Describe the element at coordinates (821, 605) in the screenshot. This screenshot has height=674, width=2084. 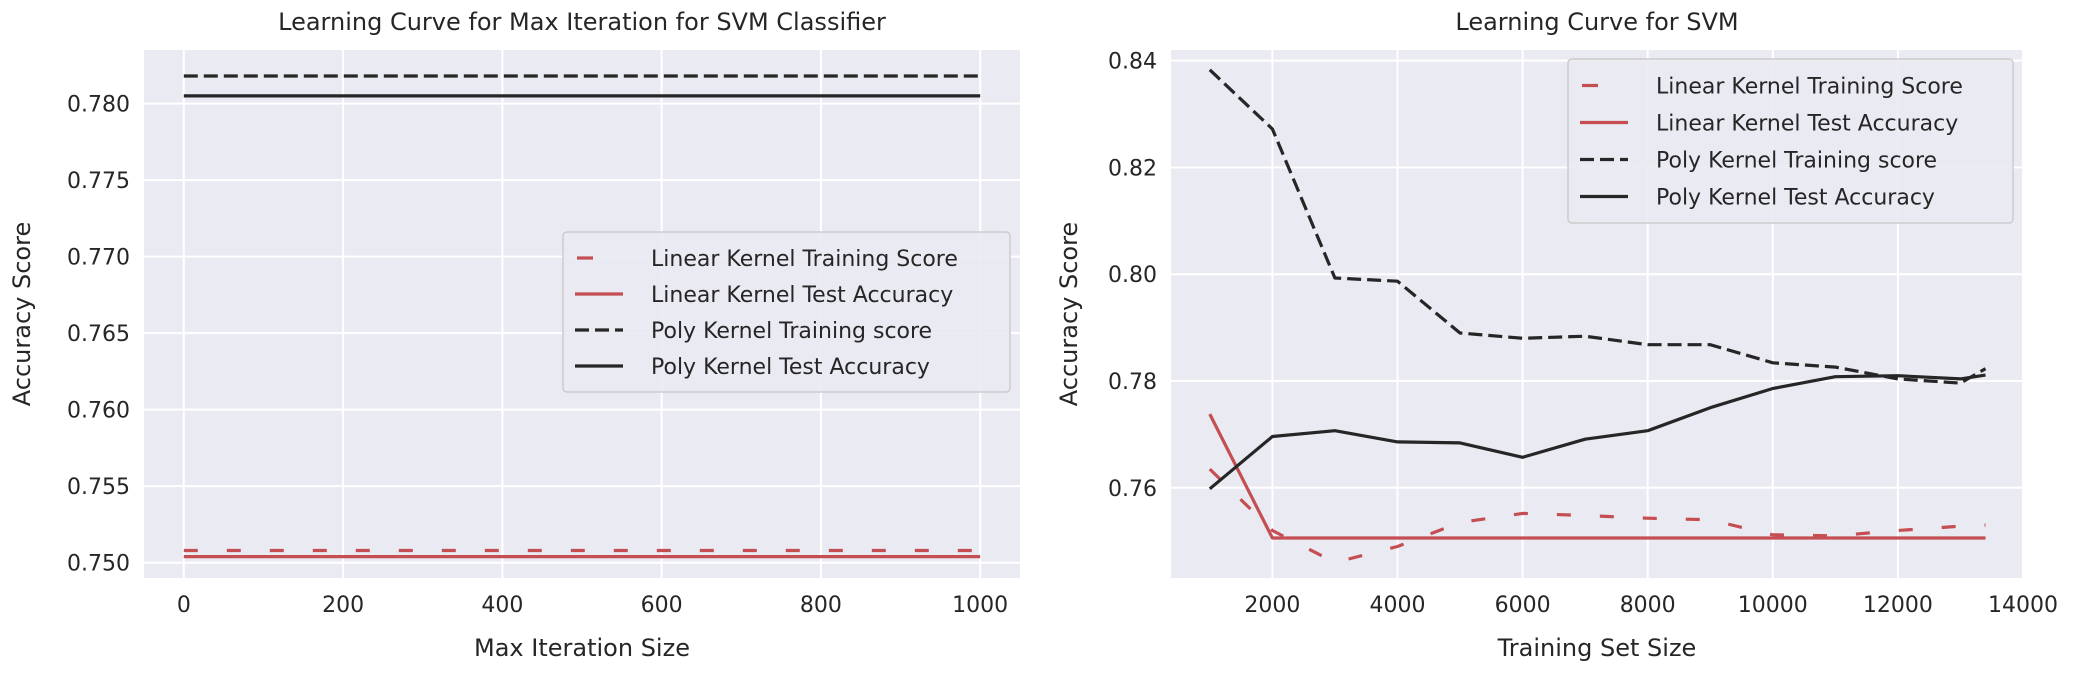
I see `x-tick-label: 800` at that location.